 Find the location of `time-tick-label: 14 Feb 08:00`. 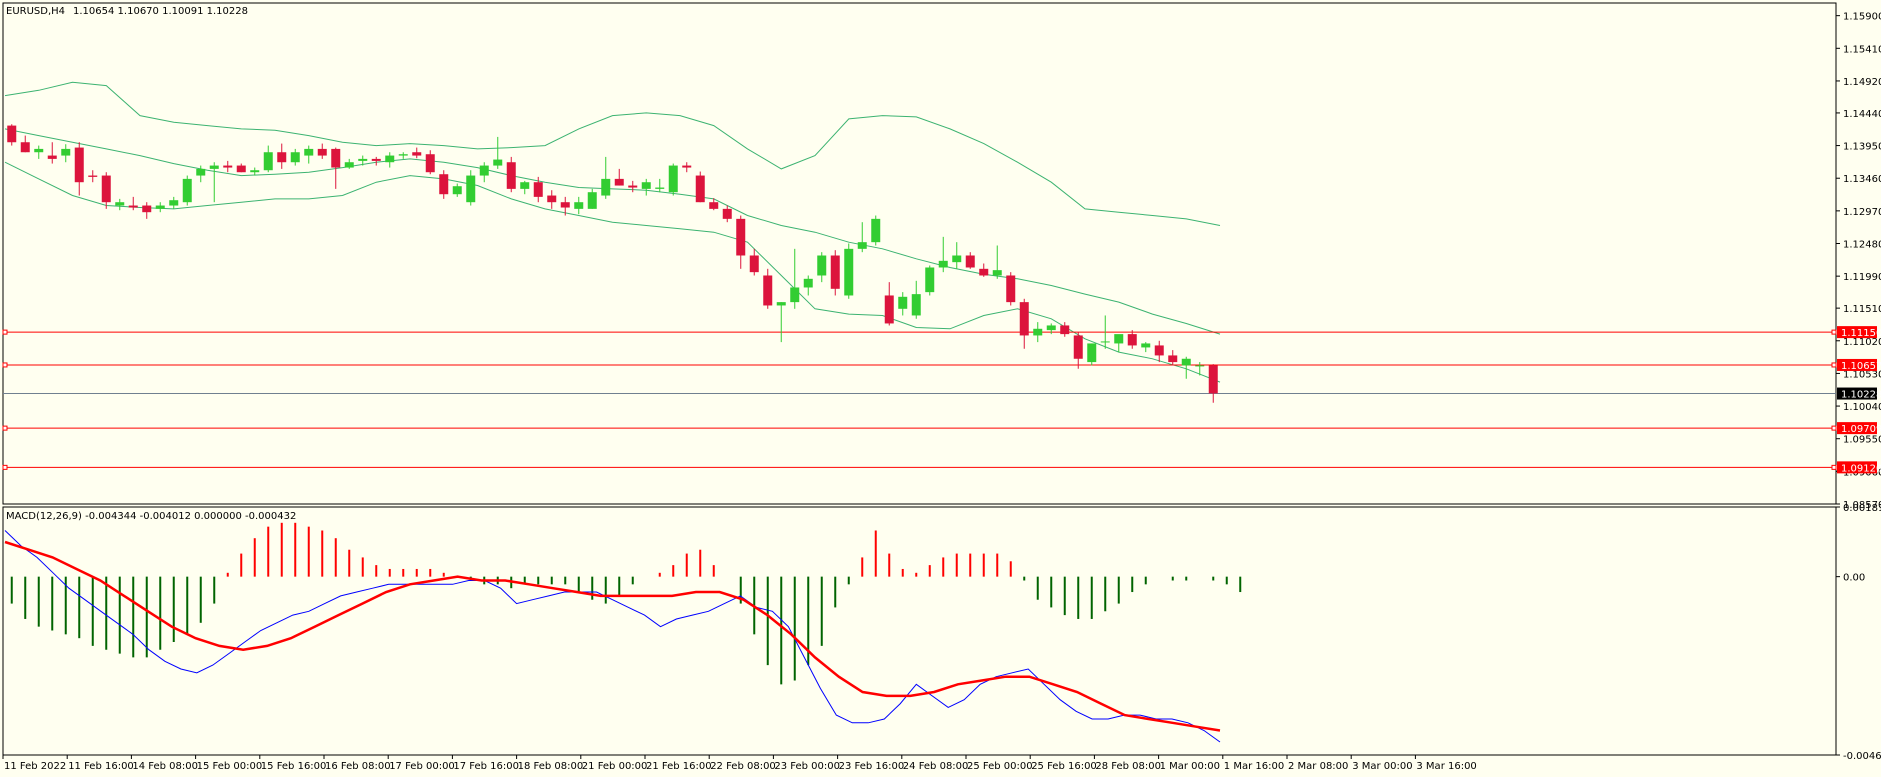

time-tick-label: 14 Feb 08:00 is located at coordinates (165, 766).